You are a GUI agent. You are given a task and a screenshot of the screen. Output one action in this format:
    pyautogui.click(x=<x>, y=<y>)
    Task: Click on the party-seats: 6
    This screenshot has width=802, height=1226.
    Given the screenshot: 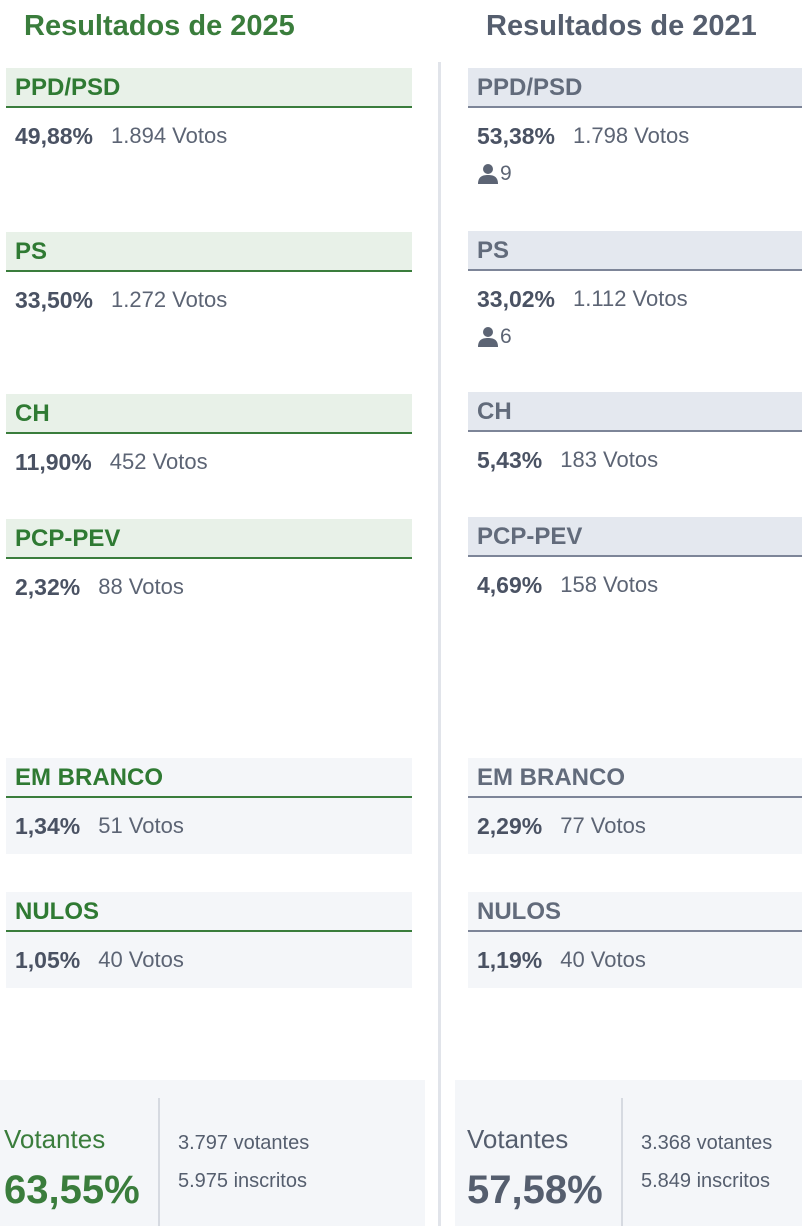 What is the action you would take?
    pyautogui.click(x=494, y=337)
    